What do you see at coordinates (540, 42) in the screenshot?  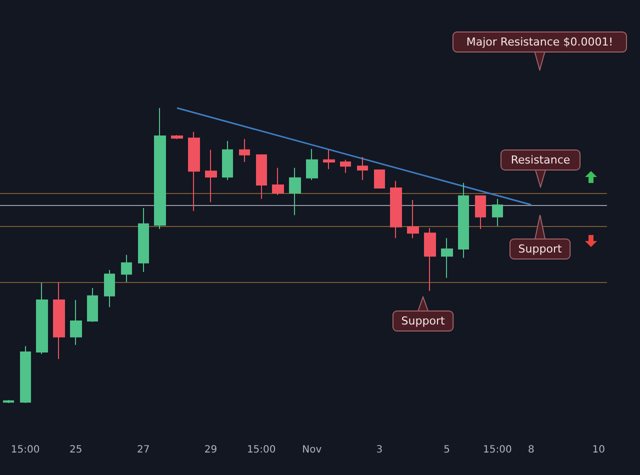 I see `text: Major Resistance $0.0001!` at bounding box center [540, 42].